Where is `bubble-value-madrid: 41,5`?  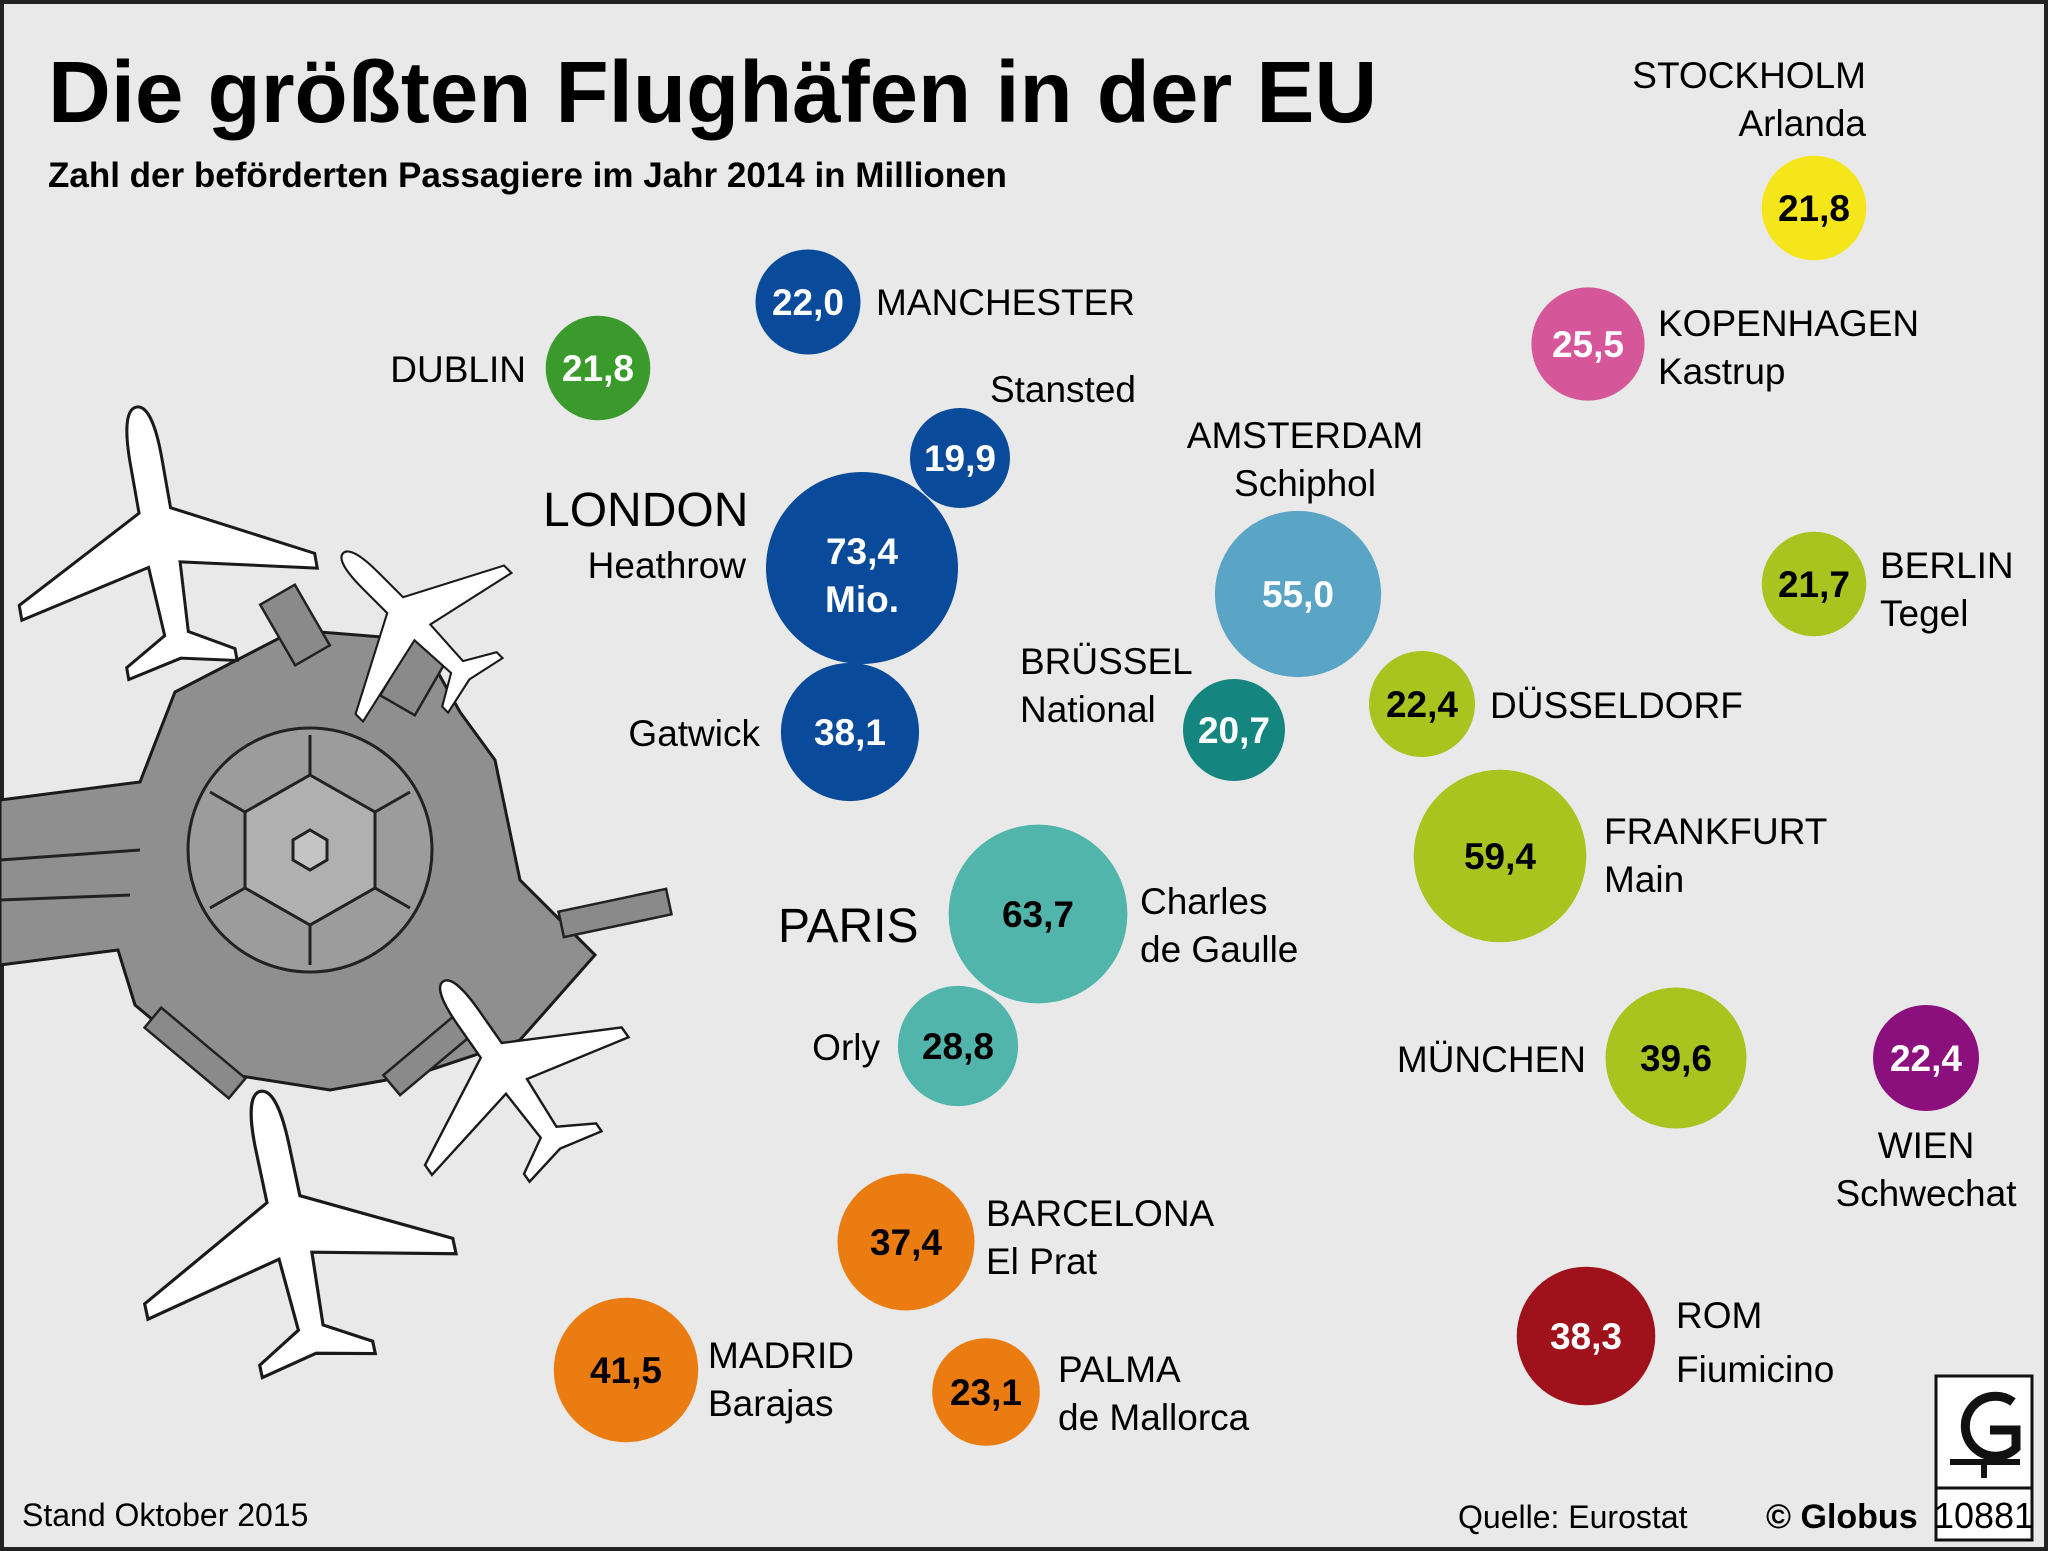
bubble-value-madrid: 41,5 is located at coordinates (626, 1370).